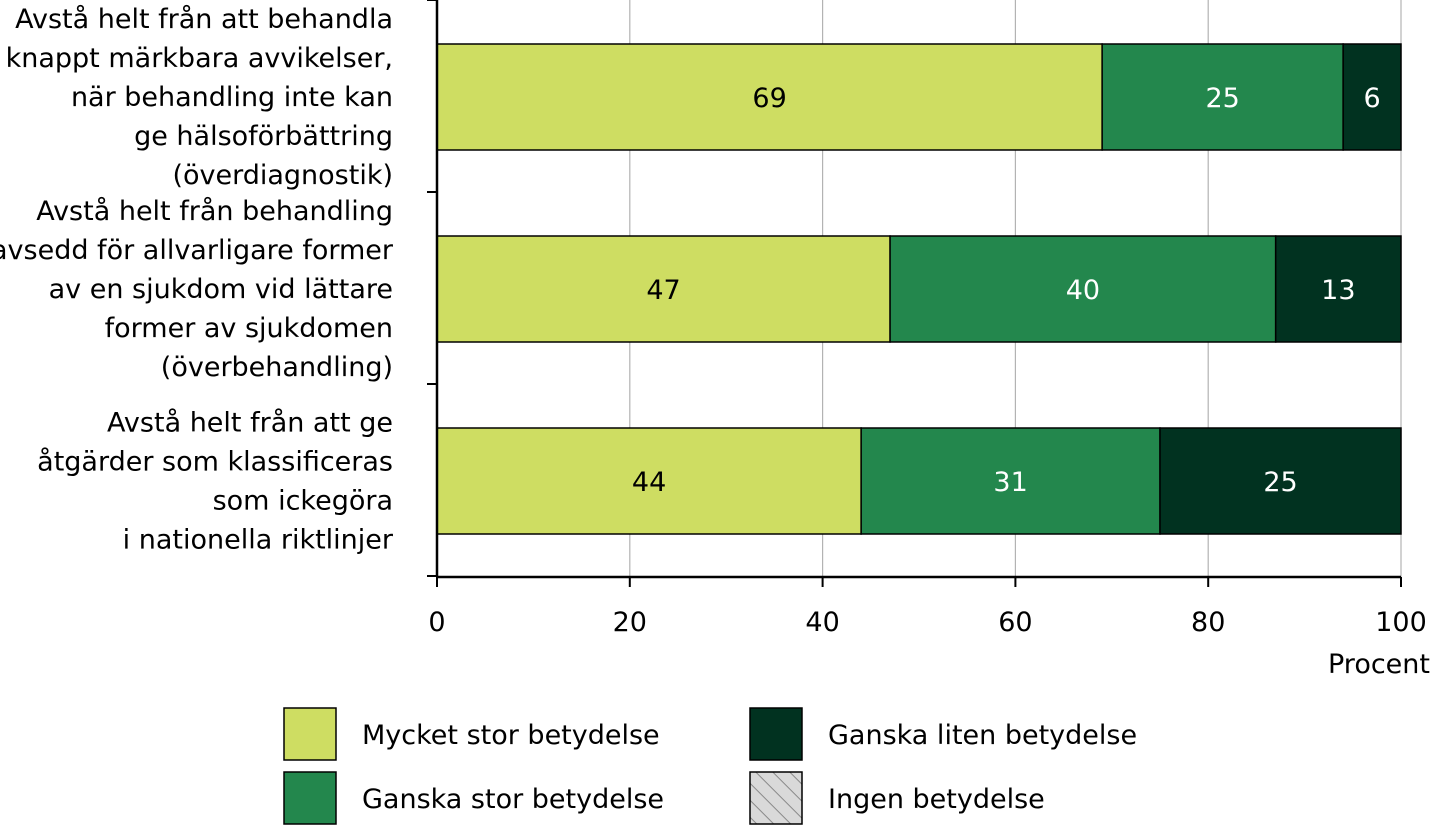 The width and height of the screenshot is (1431, 828). I want to click on x-tick-label-80: 80, so click(1208, 622).